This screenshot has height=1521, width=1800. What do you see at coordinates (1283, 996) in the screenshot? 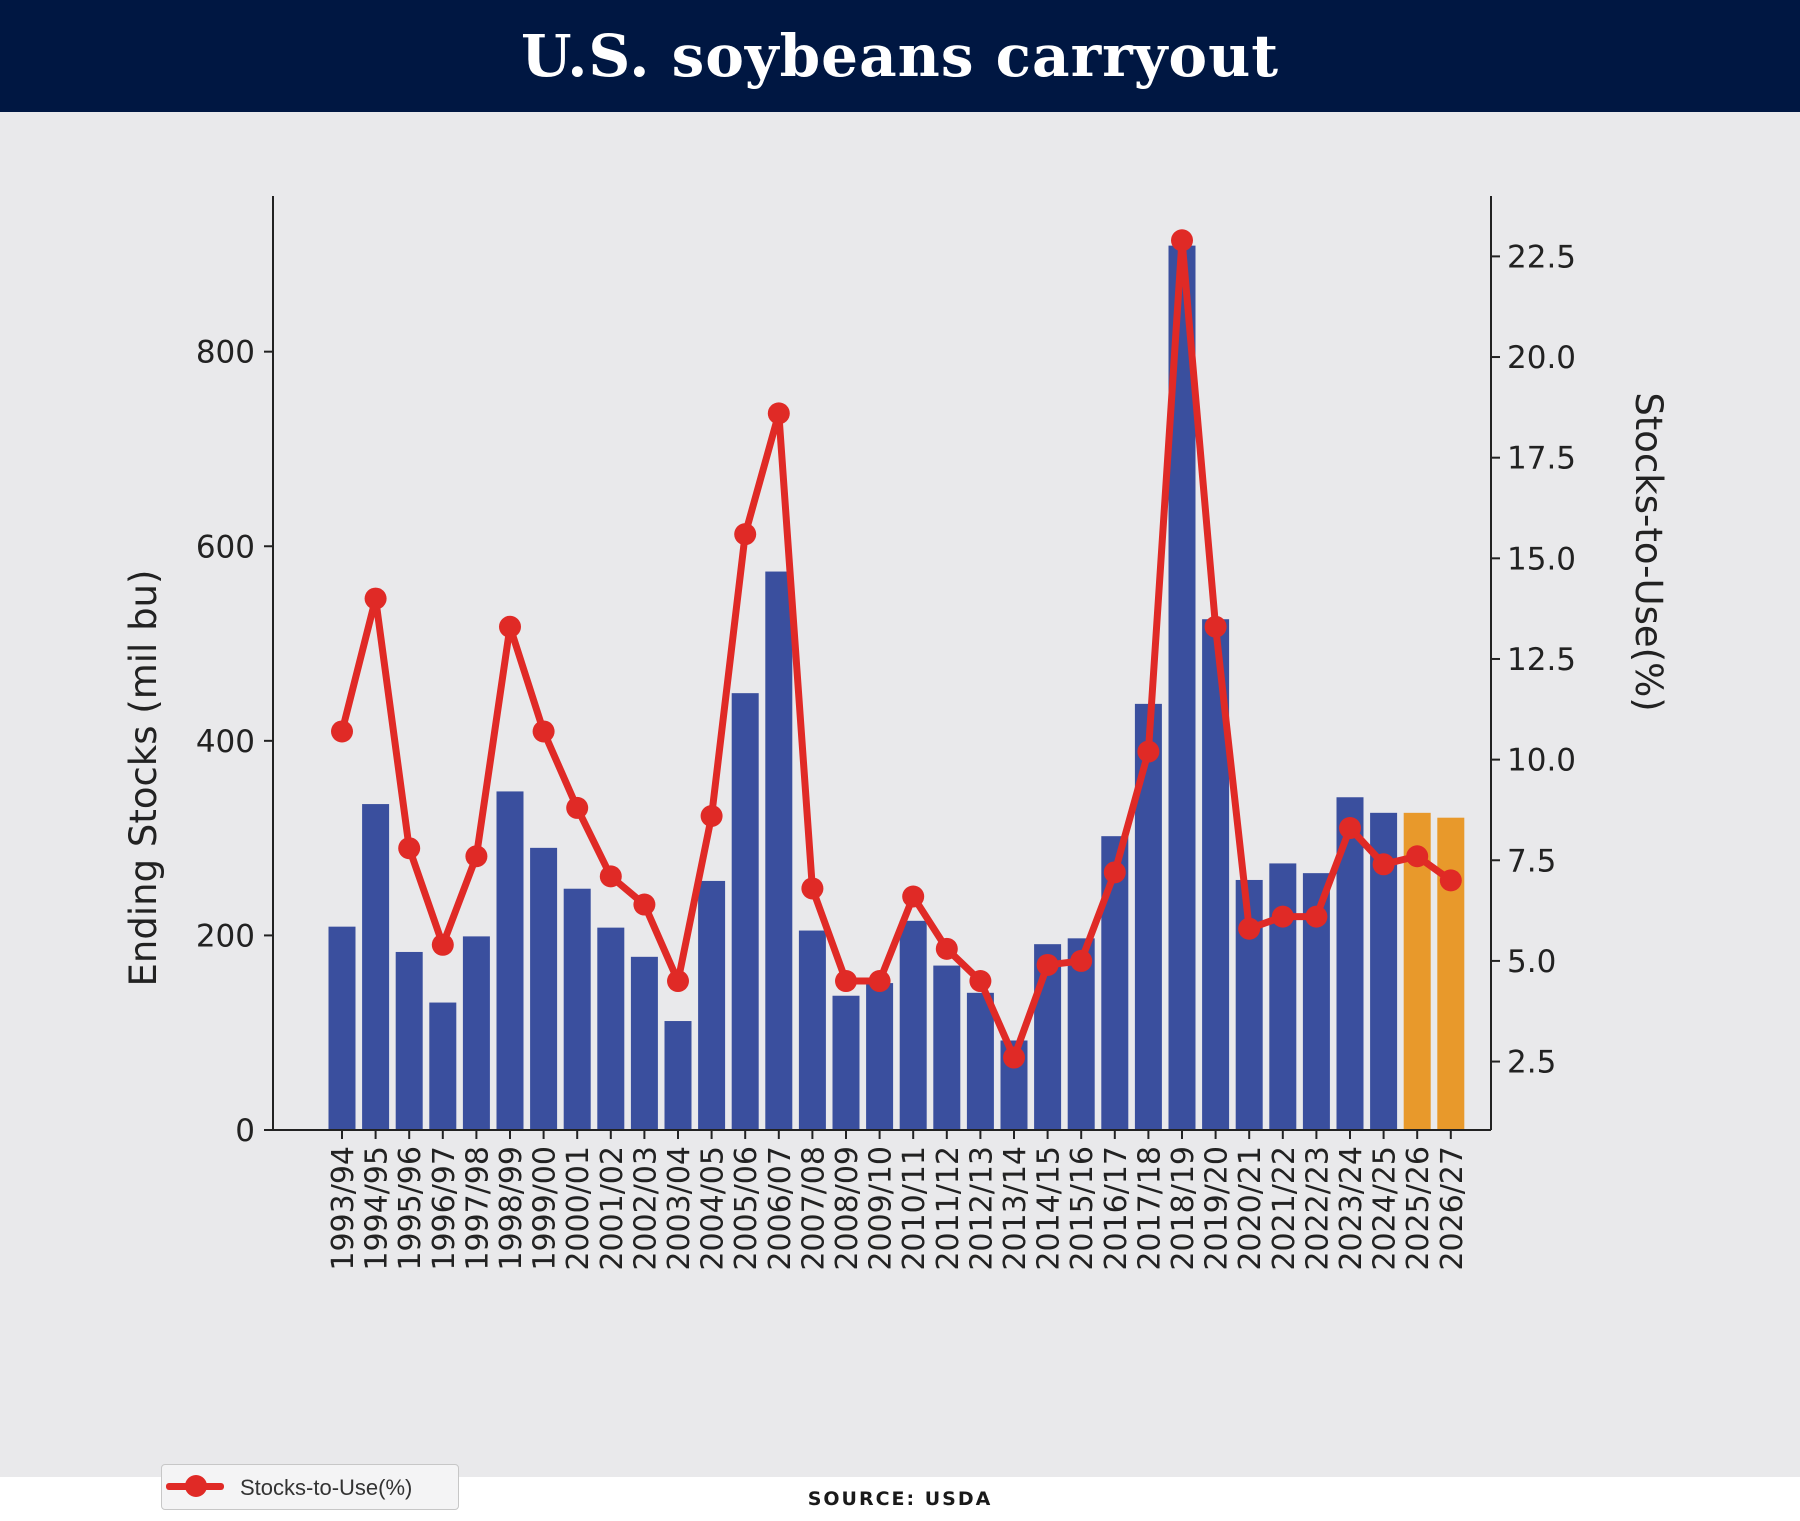
I see `bar-2021/22` at bounding box center [1283, 996].